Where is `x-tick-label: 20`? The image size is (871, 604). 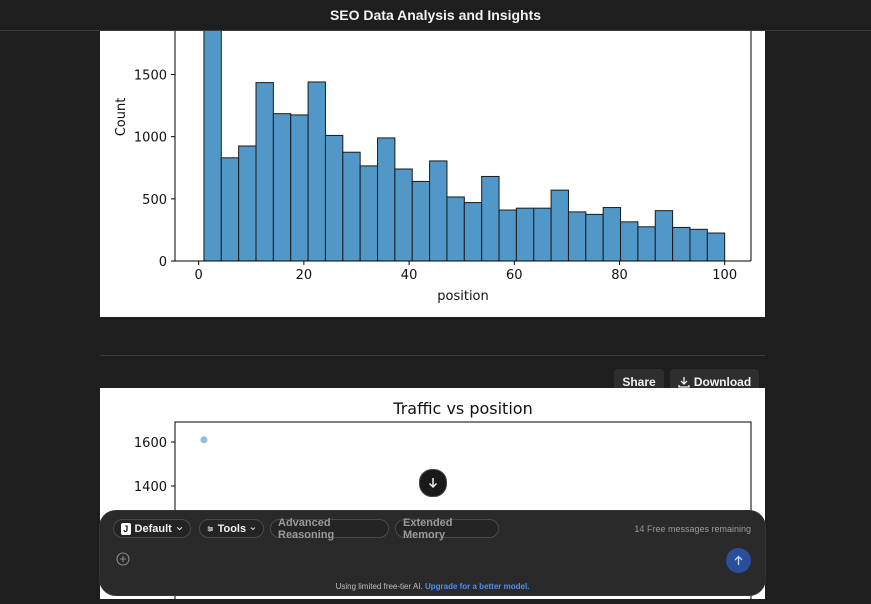 x-tick-label: 20 is located at coordinates (304, 275).